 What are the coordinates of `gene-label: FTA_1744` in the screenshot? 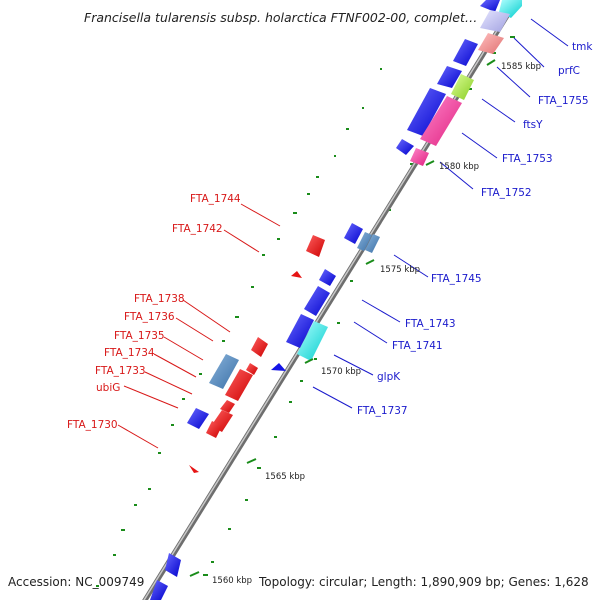 It's located at (215, 199).